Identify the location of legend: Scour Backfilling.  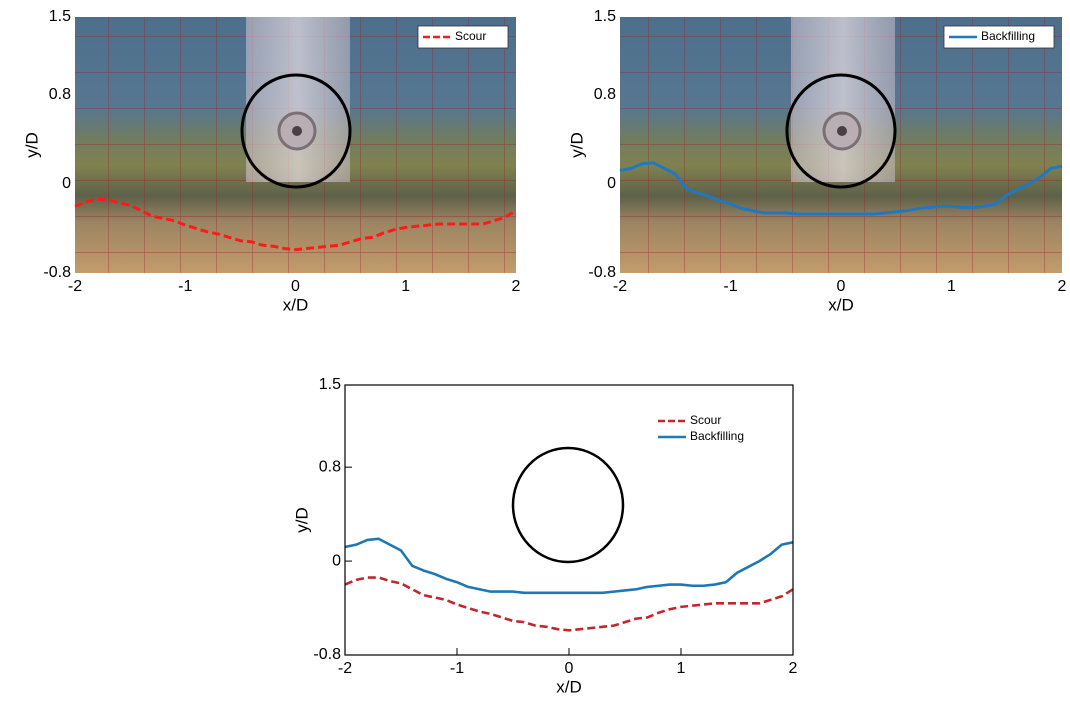
(701, 428).